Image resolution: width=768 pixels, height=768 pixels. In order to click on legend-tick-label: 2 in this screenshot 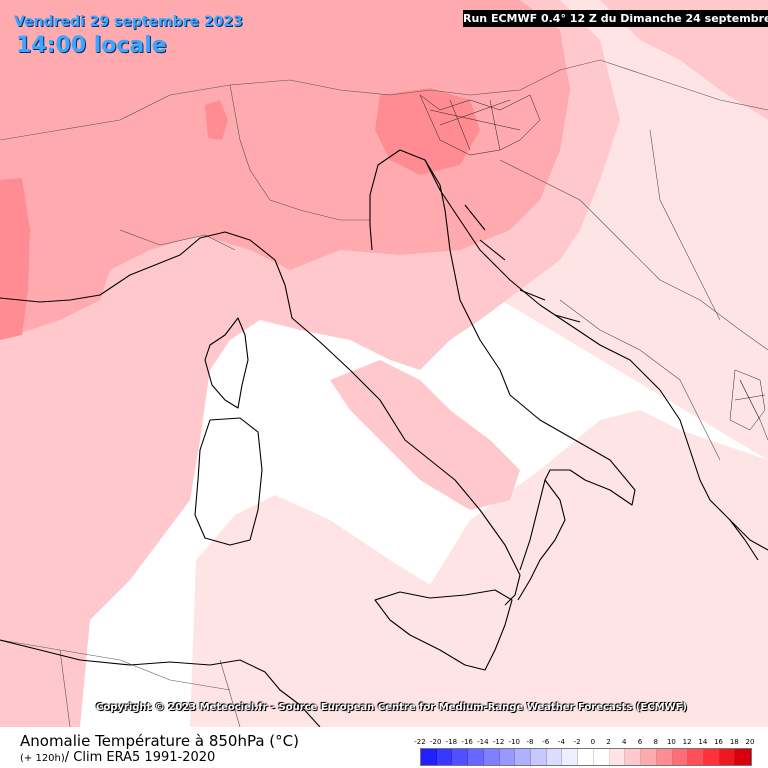, I will do `click(608, 742)`.